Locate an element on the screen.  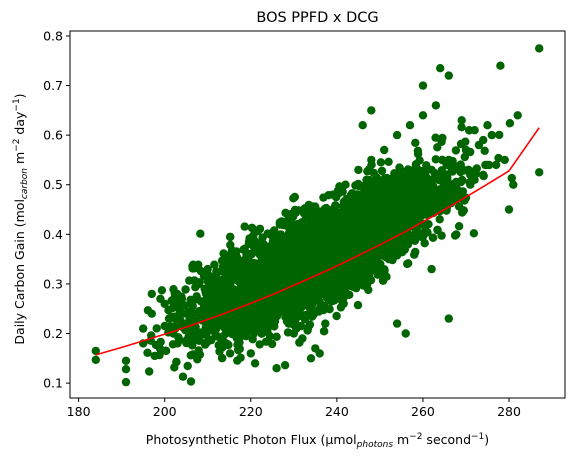
chart-title: BOS PPFD x DCG is located at coordinates (317, 18).